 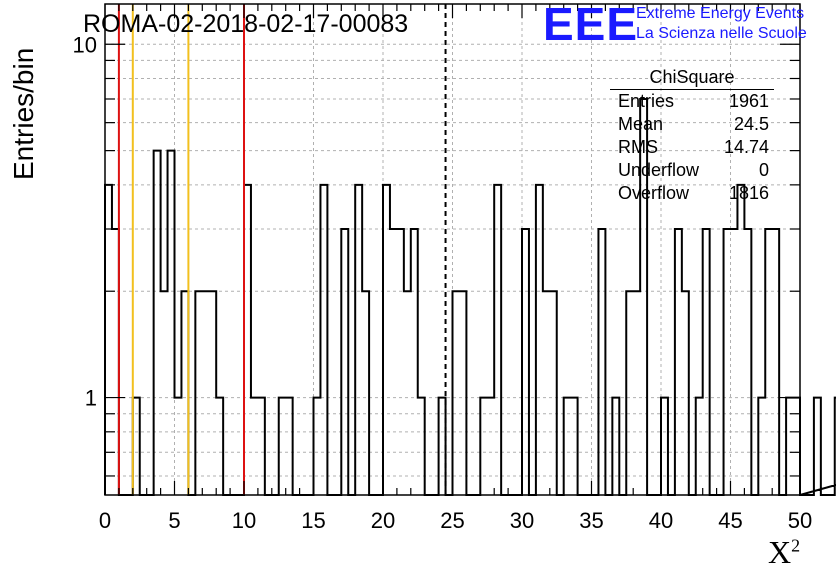 I want to click on x-axis-label: X2, so click(x=784, y=552).